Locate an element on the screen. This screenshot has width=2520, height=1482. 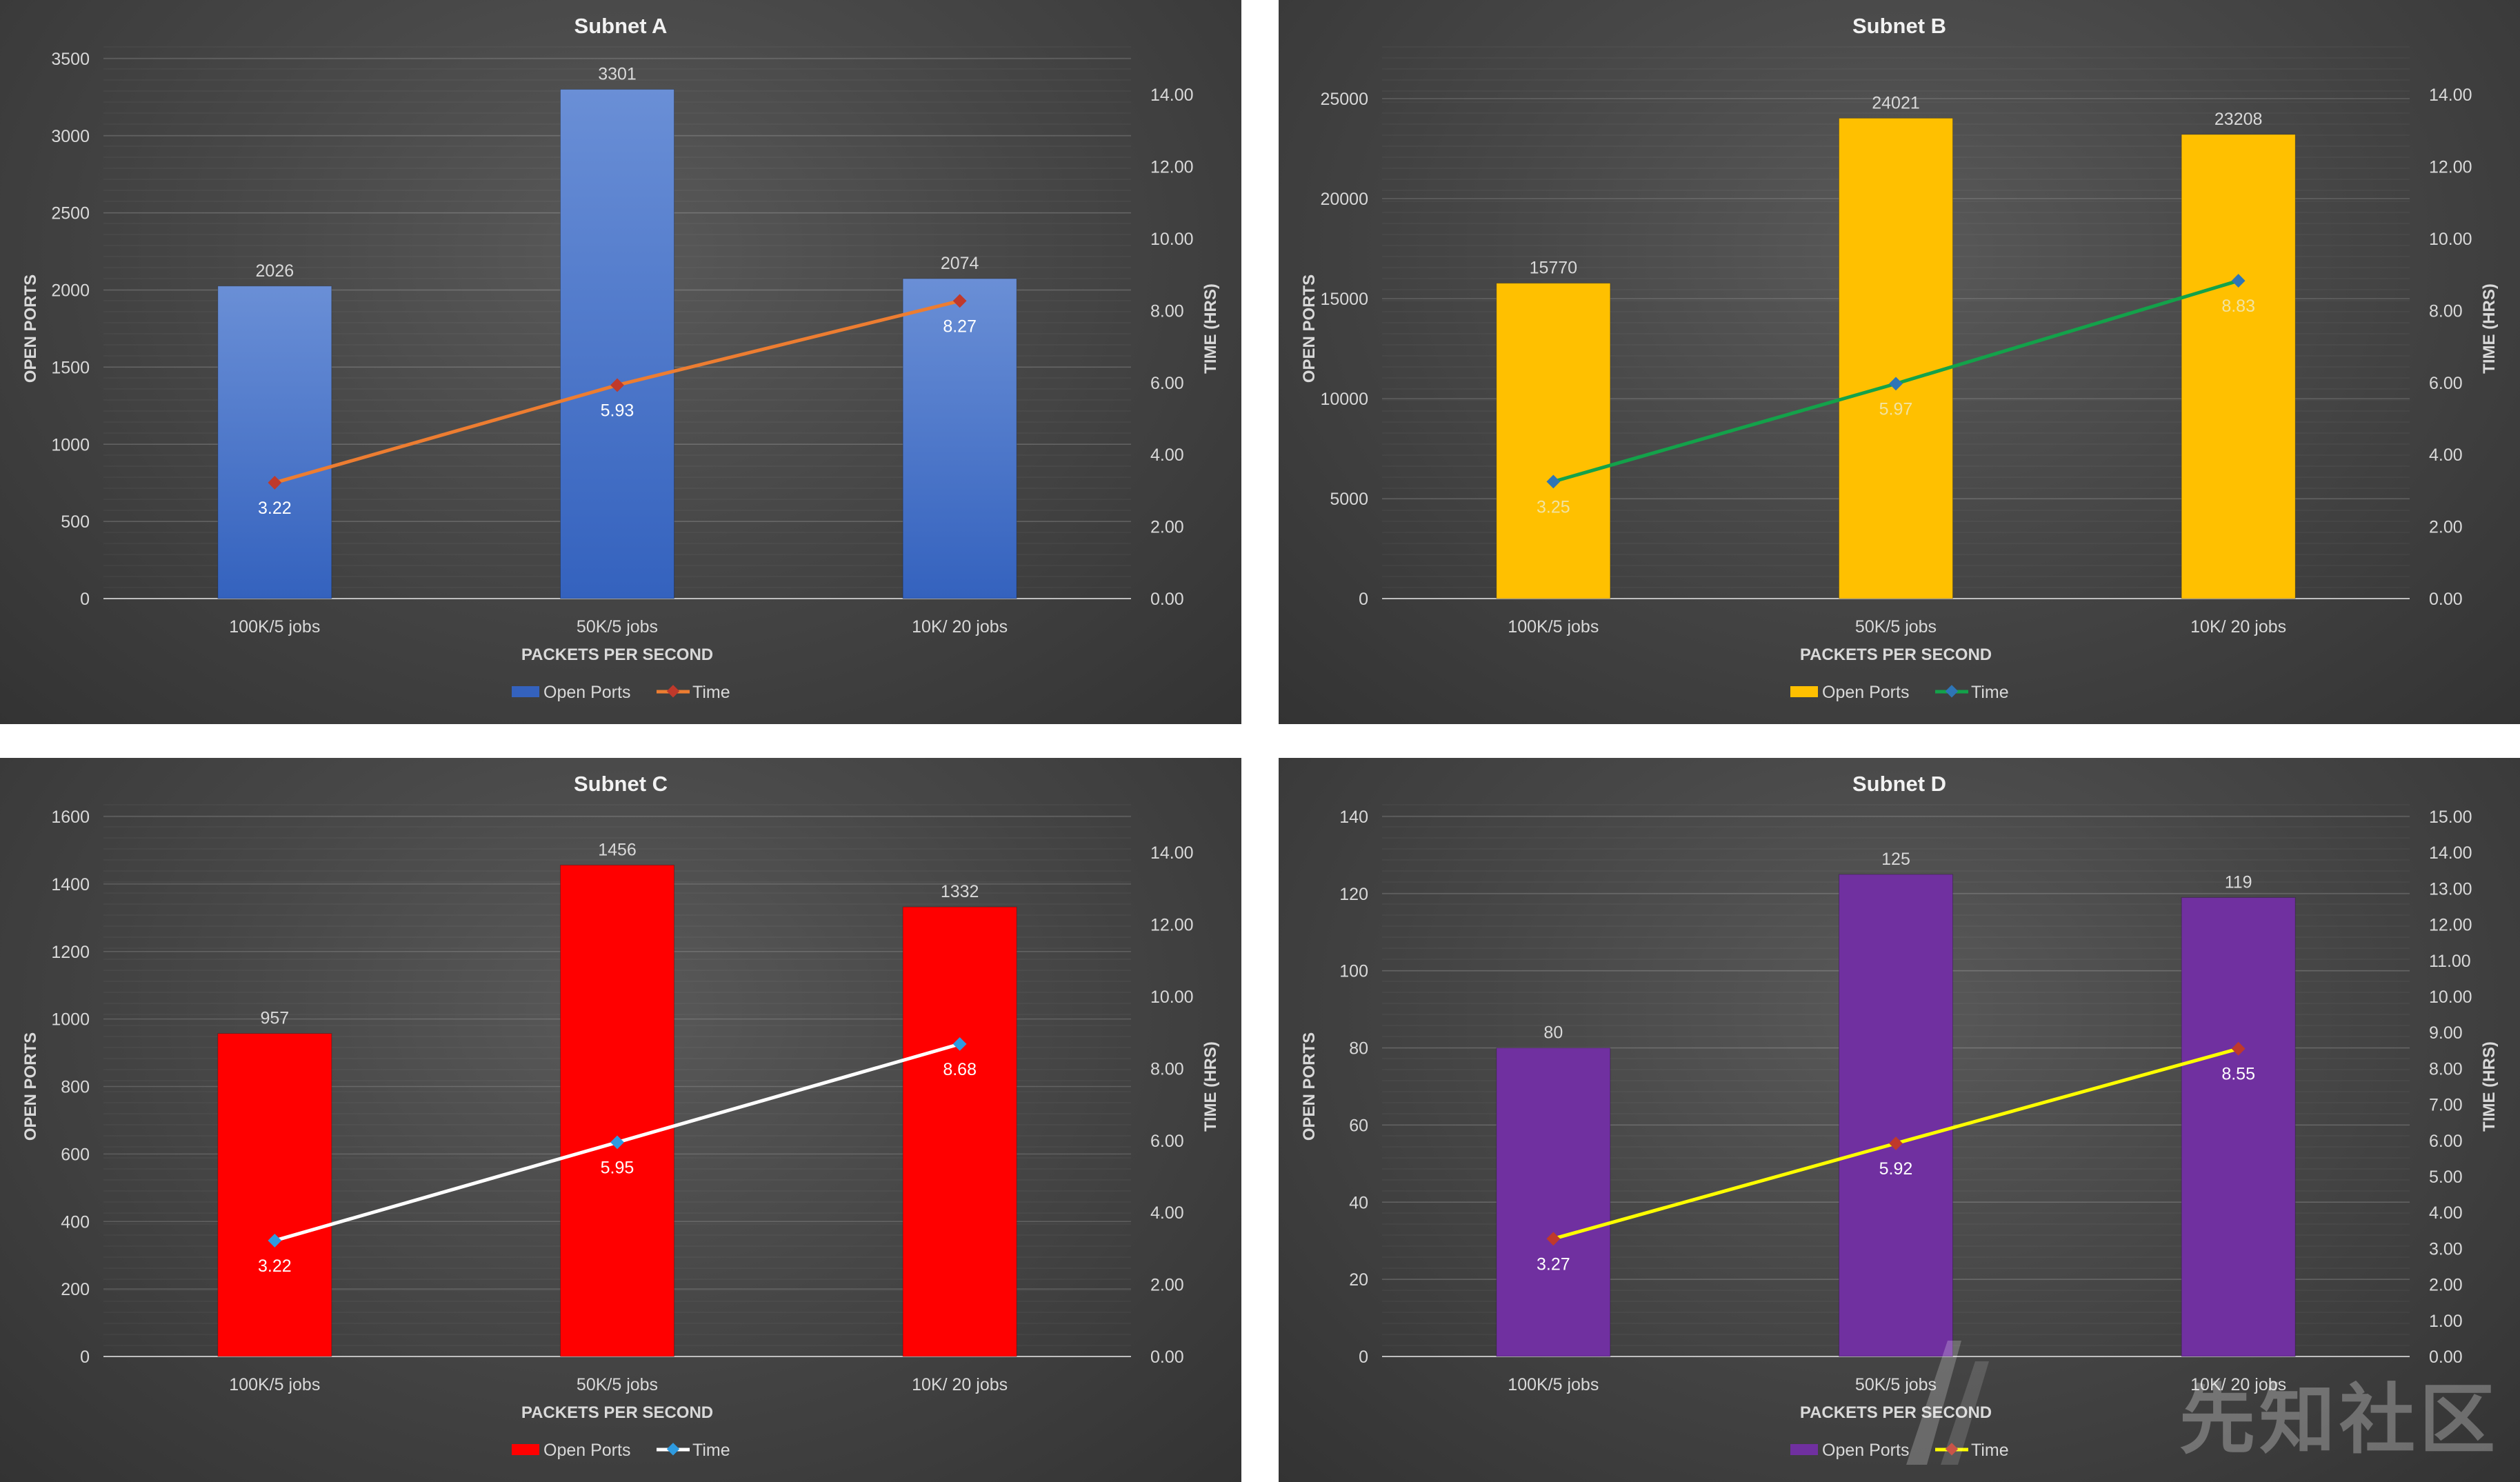
y-tick-label: 1400 is located at coordinates (70, 885).